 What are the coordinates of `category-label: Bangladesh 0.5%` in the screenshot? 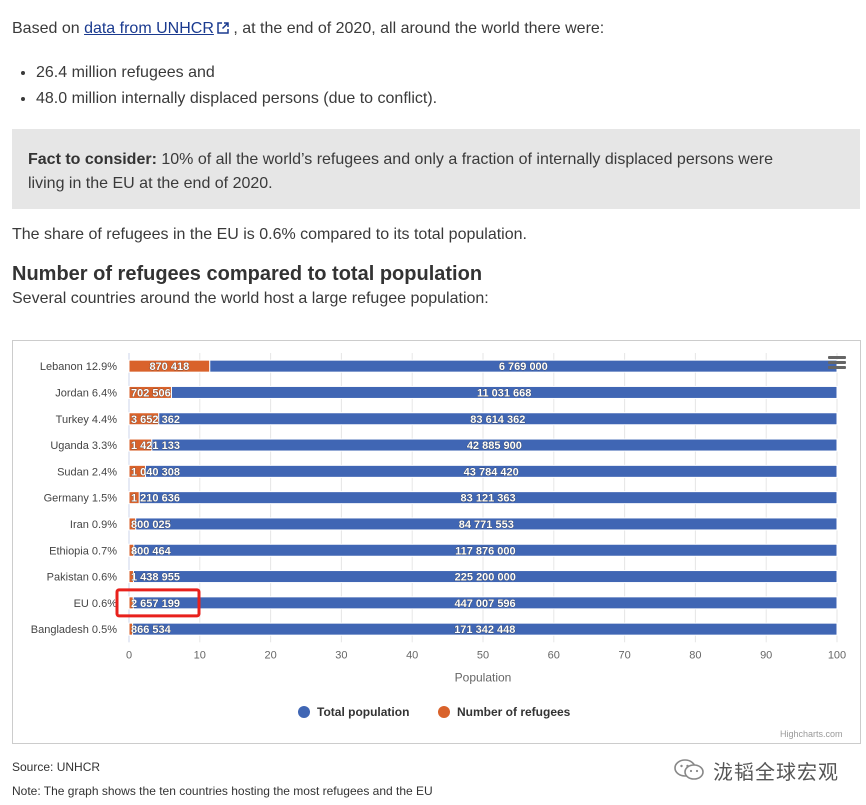 It's located at (74, 630).